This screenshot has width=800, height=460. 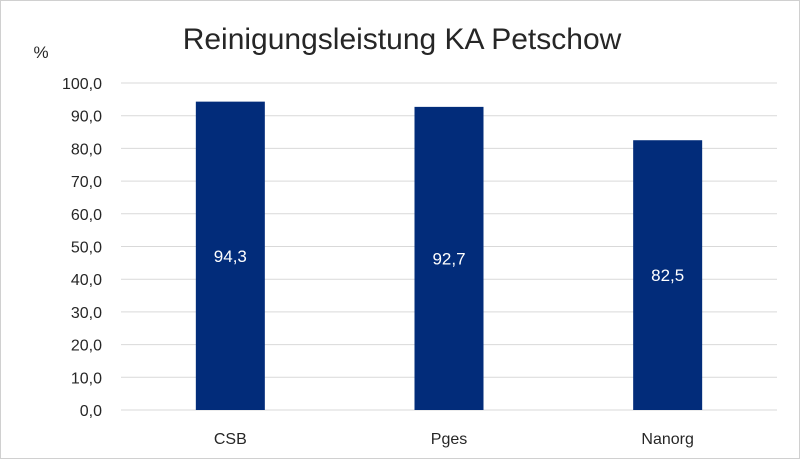 I want to click on x-axis-categories: CSB Pges Nanorg, so click(x=454, y=439).